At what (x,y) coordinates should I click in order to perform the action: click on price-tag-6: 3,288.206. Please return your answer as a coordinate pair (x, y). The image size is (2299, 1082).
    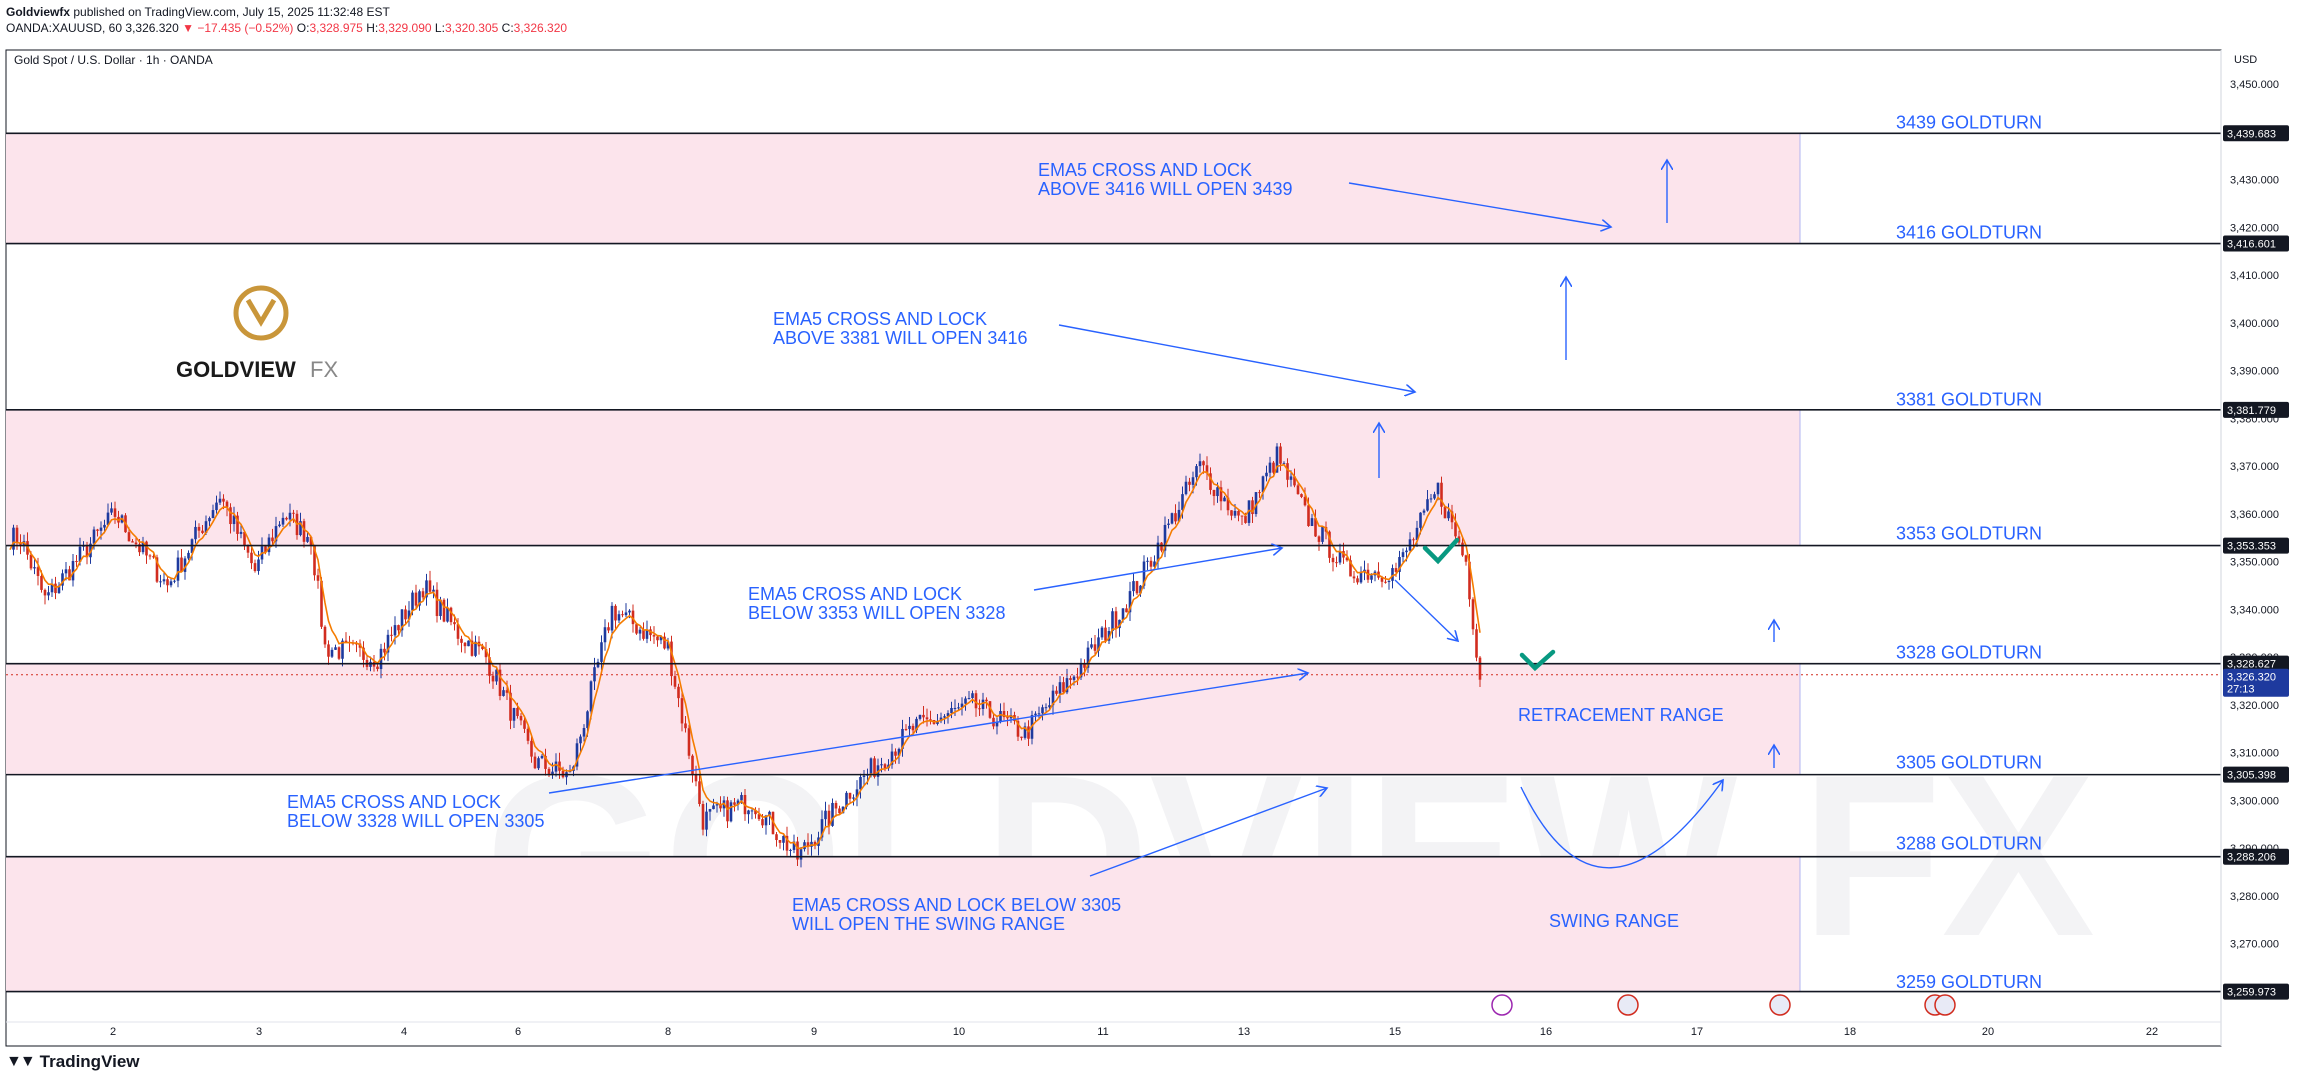
    Looking at the image, I should click on (2251, 858).